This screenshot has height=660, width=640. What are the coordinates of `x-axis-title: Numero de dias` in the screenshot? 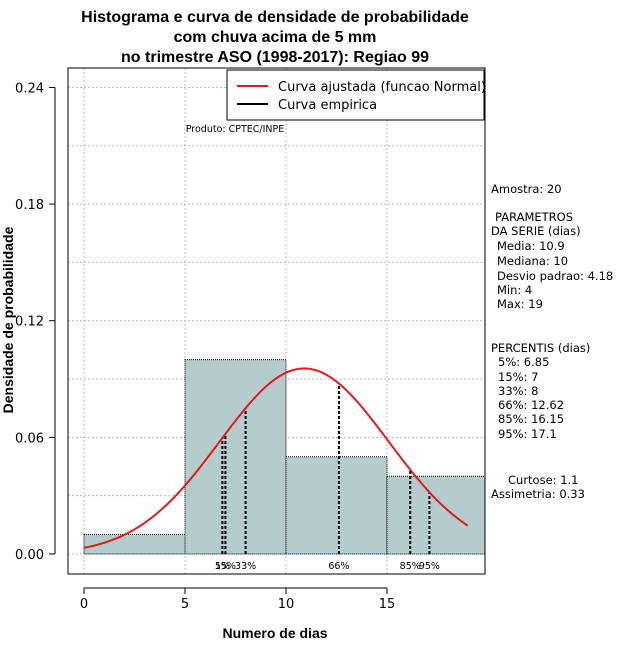 It's located at (274, 633).